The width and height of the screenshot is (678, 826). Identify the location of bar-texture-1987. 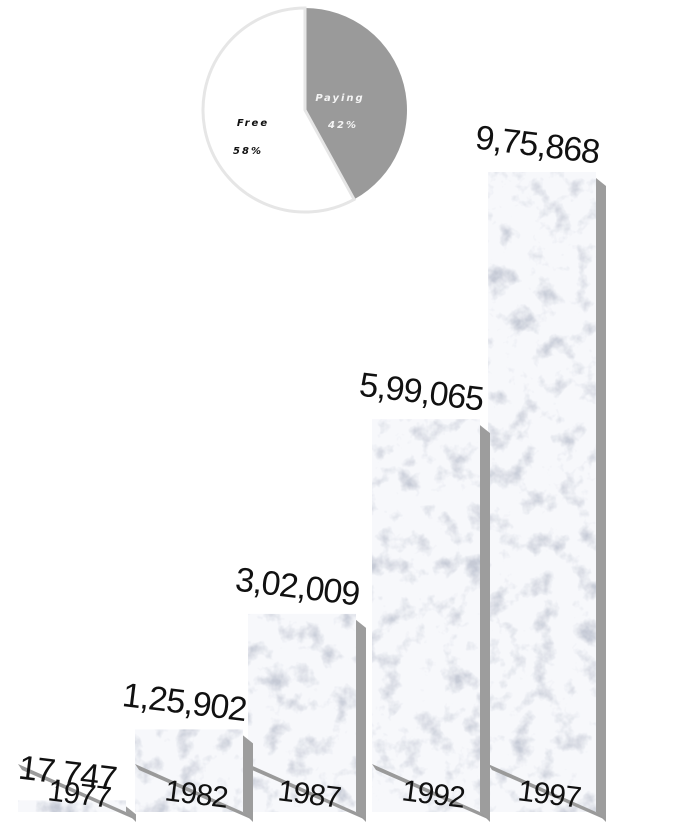
(302, 712).